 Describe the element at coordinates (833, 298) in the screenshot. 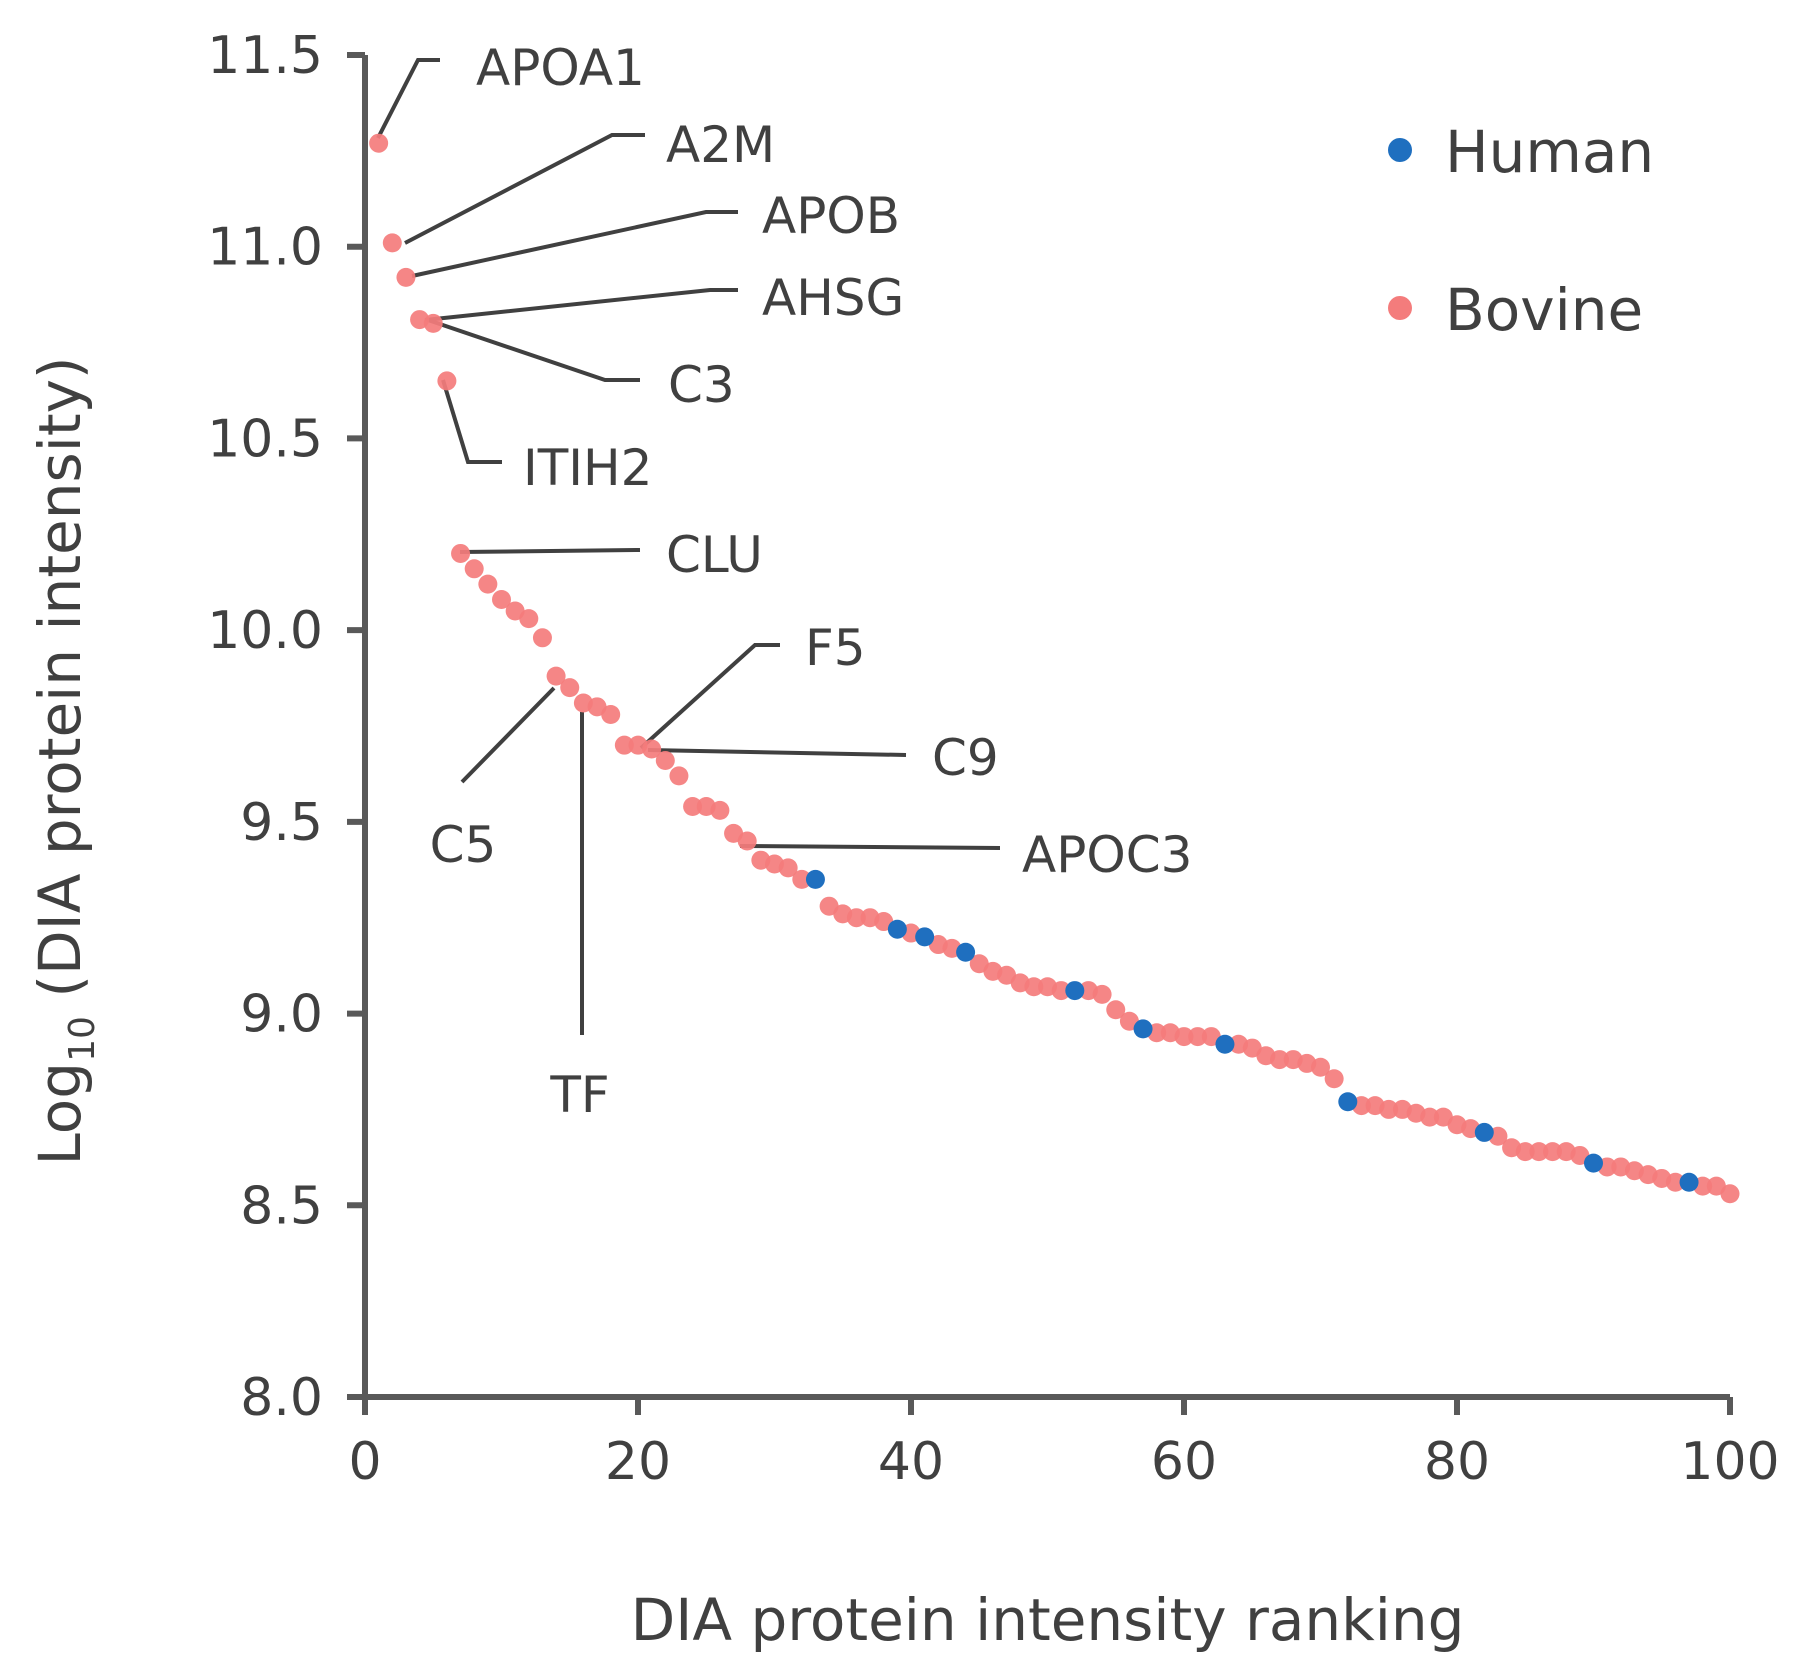

I see `annotation-label: AHSG` at that location.